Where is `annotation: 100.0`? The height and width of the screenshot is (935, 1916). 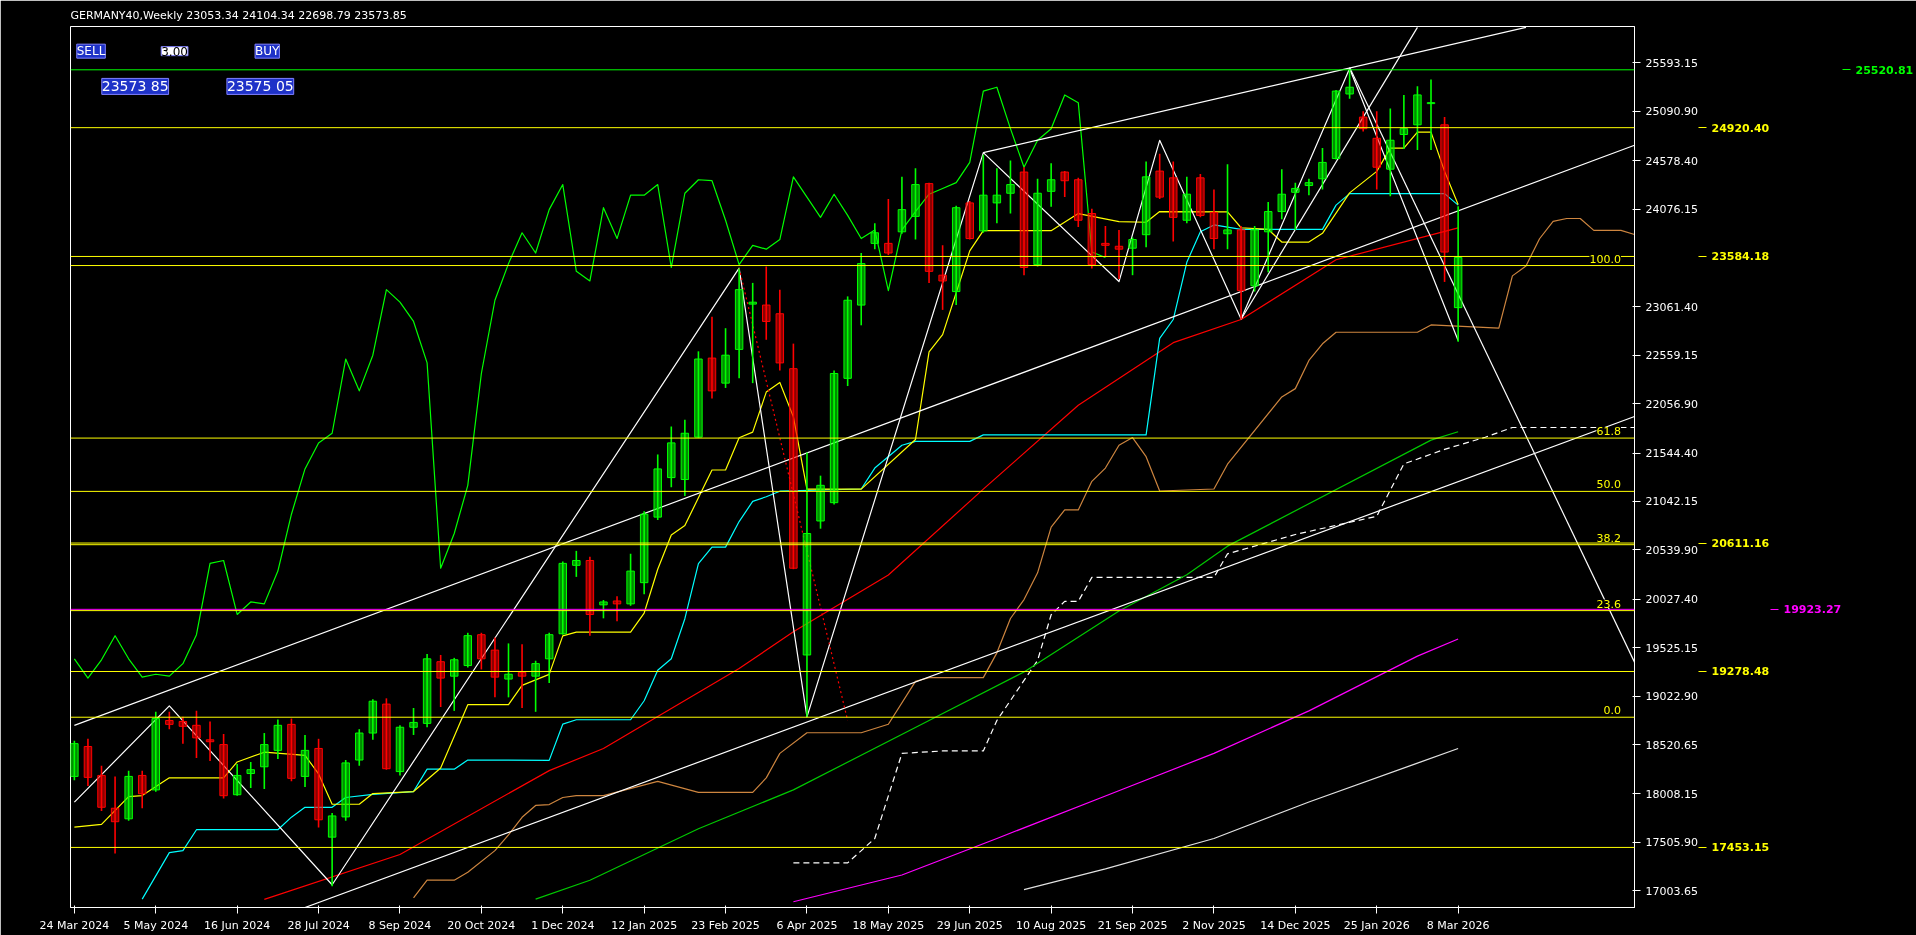
annotation: 100.0 is located at coordinates (1605, 259).